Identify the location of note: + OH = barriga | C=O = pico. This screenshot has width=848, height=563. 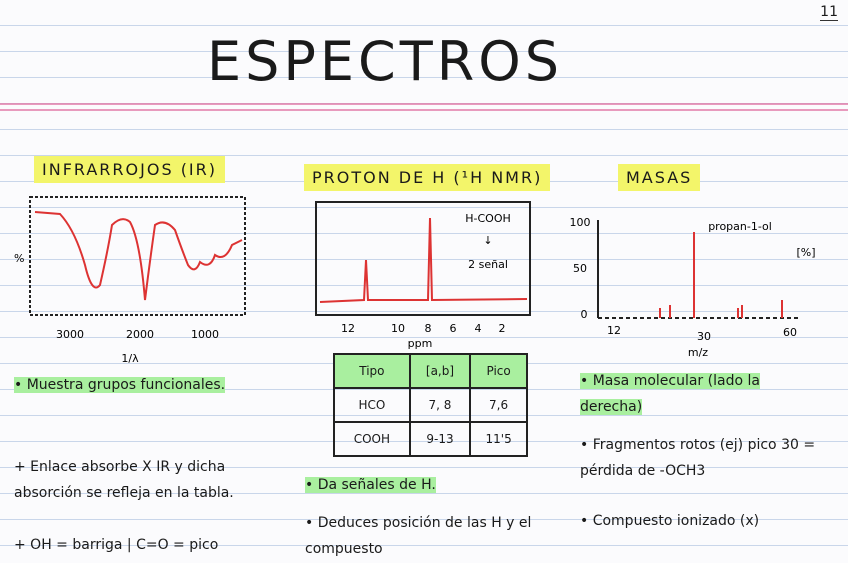
(116, 545).